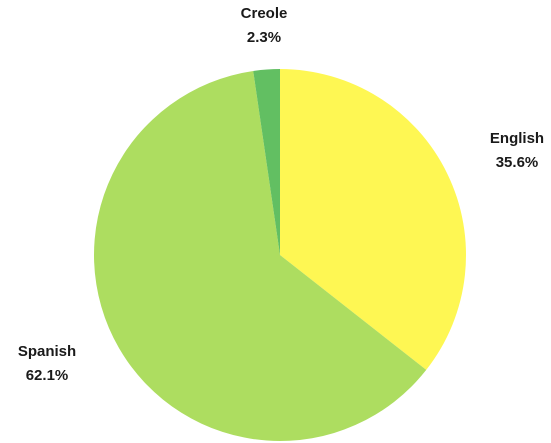  I want to click on slice-label-english: English, so click(517, 138).